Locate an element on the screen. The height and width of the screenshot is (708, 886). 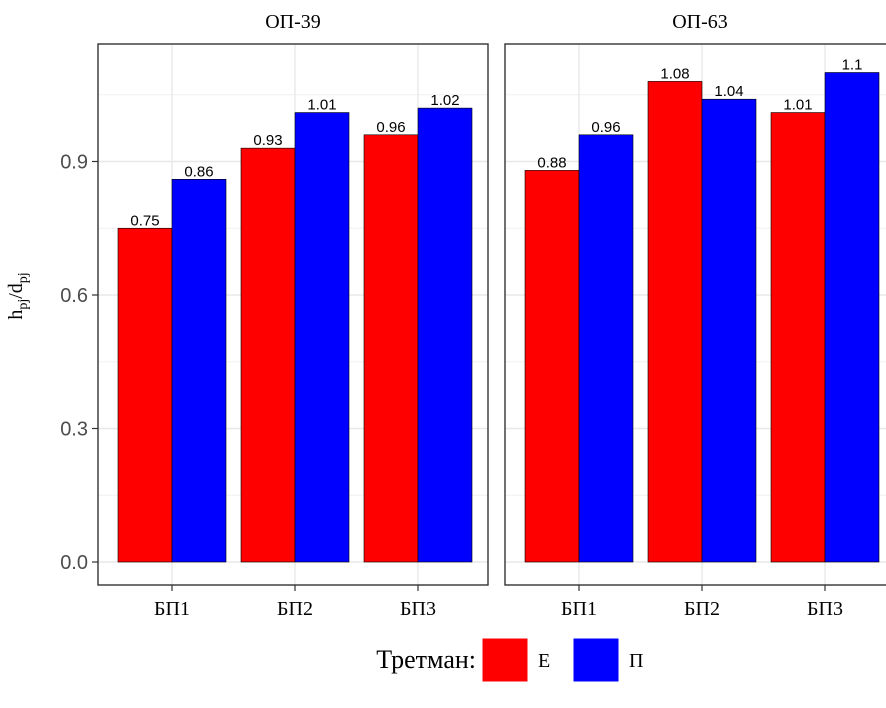
legend-label: П is located at coordinates (636, 661).